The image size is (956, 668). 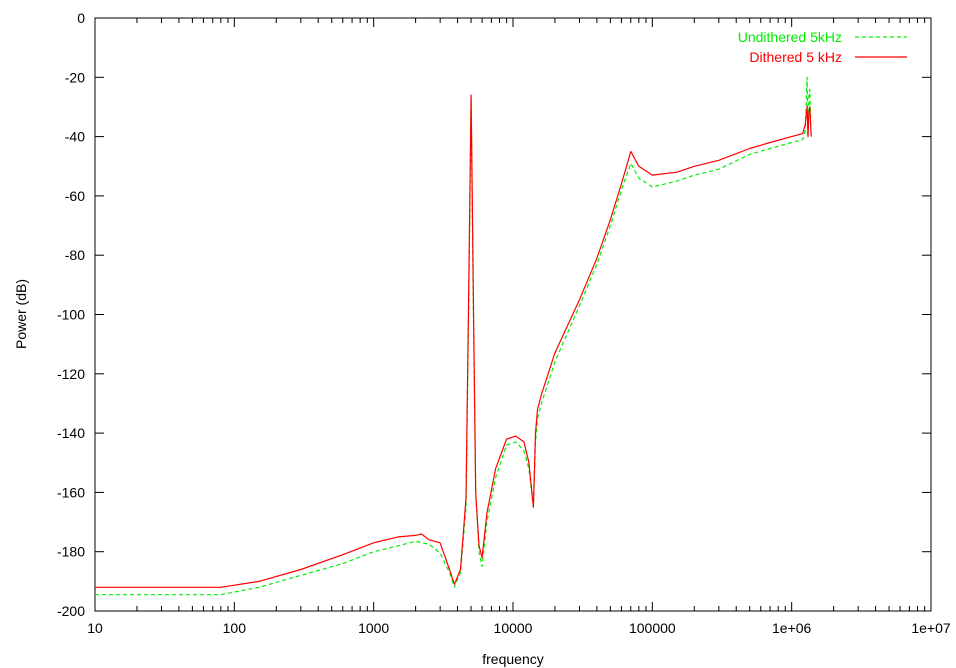 What do you see at coordinates (790, 37) in the screenshot?
I see `legend-label: Undithered 5kHz` at bounding box center [790, 37].